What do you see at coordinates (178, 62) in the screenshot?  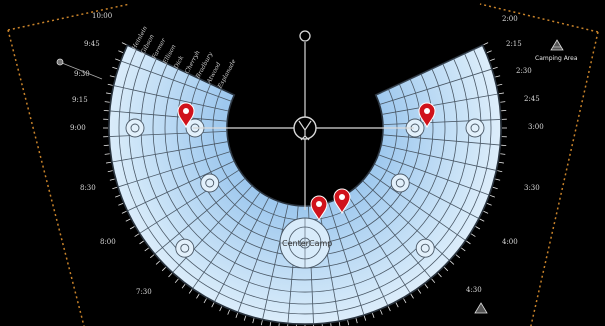 I see `street-name-label: Dick` at bounding box center [178, 62].